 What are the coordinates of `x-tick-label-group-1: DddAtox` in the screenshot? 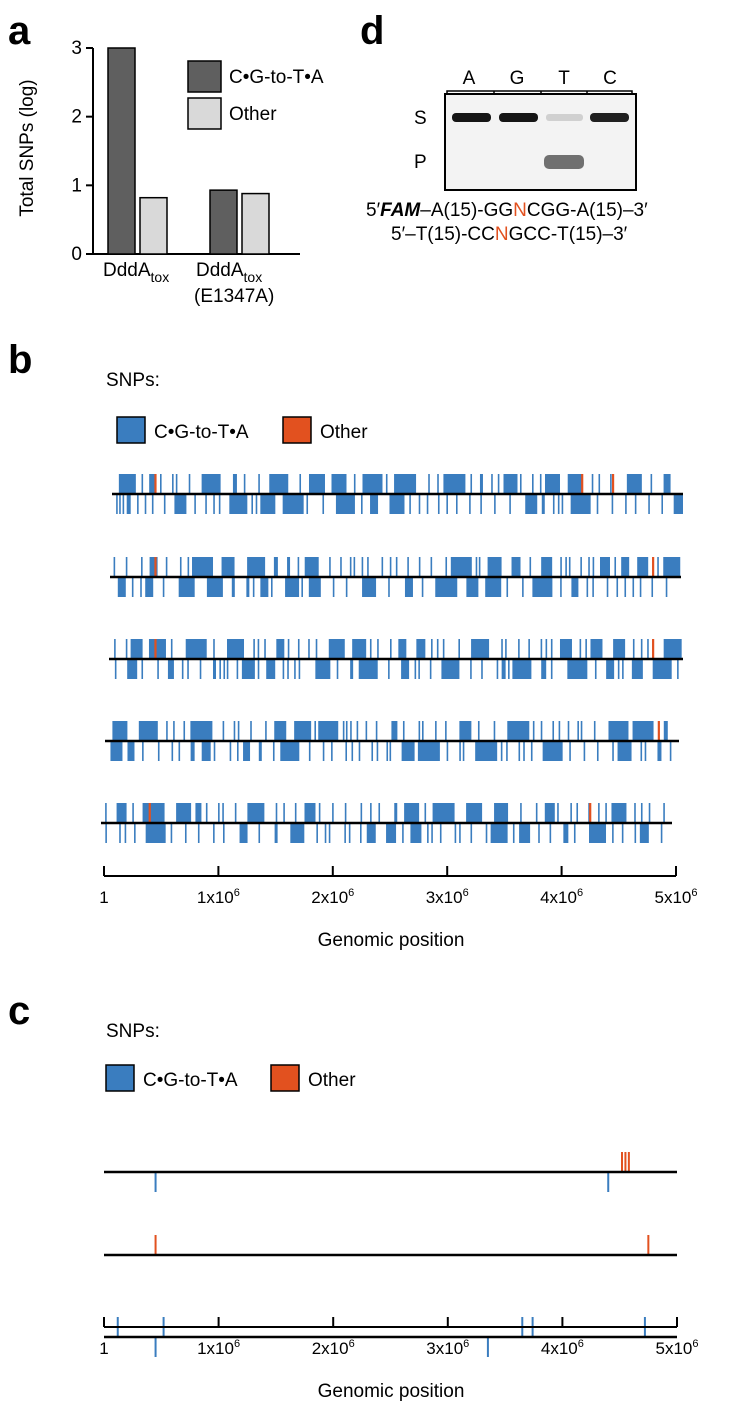 It's located at (136, 272).